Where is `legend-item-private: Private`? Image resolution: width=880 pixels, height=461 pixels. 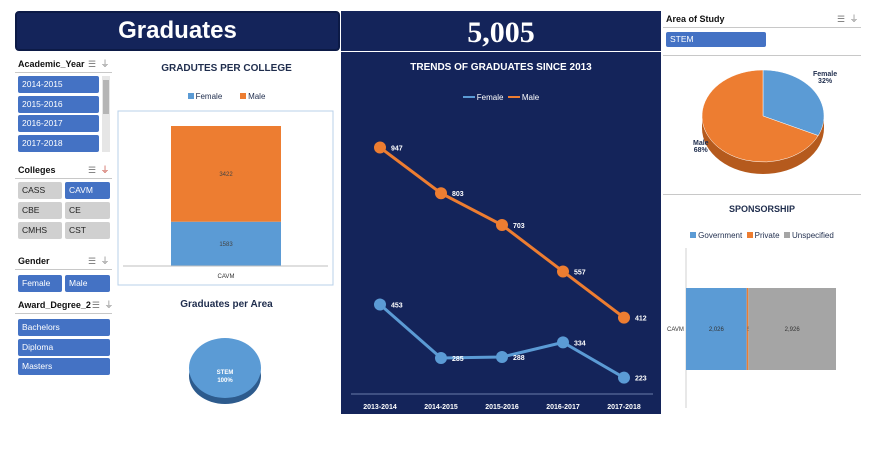
legend-item-private: Private is located at coordinates (763, 235).